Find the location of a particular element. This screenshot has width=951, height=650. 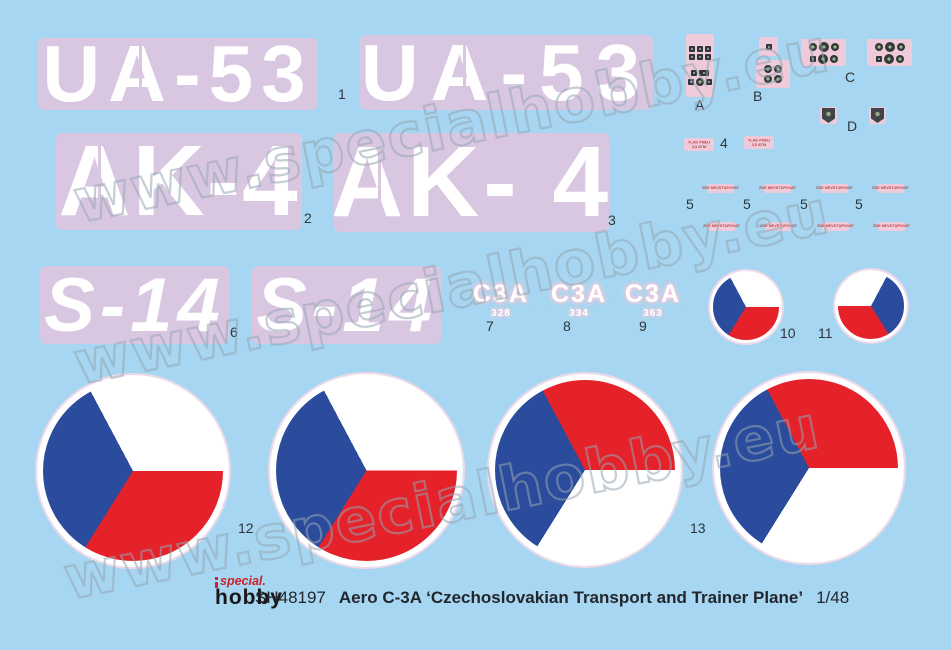

part-number-9: 9 is located at coordinates (643, 326).